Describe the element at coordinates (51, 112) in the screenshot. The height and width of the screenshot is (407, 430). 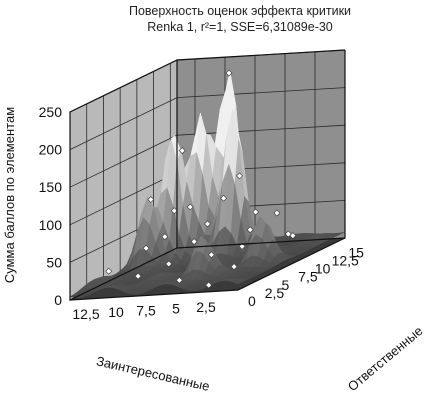
I see `z-tick-label: 250` at that location.